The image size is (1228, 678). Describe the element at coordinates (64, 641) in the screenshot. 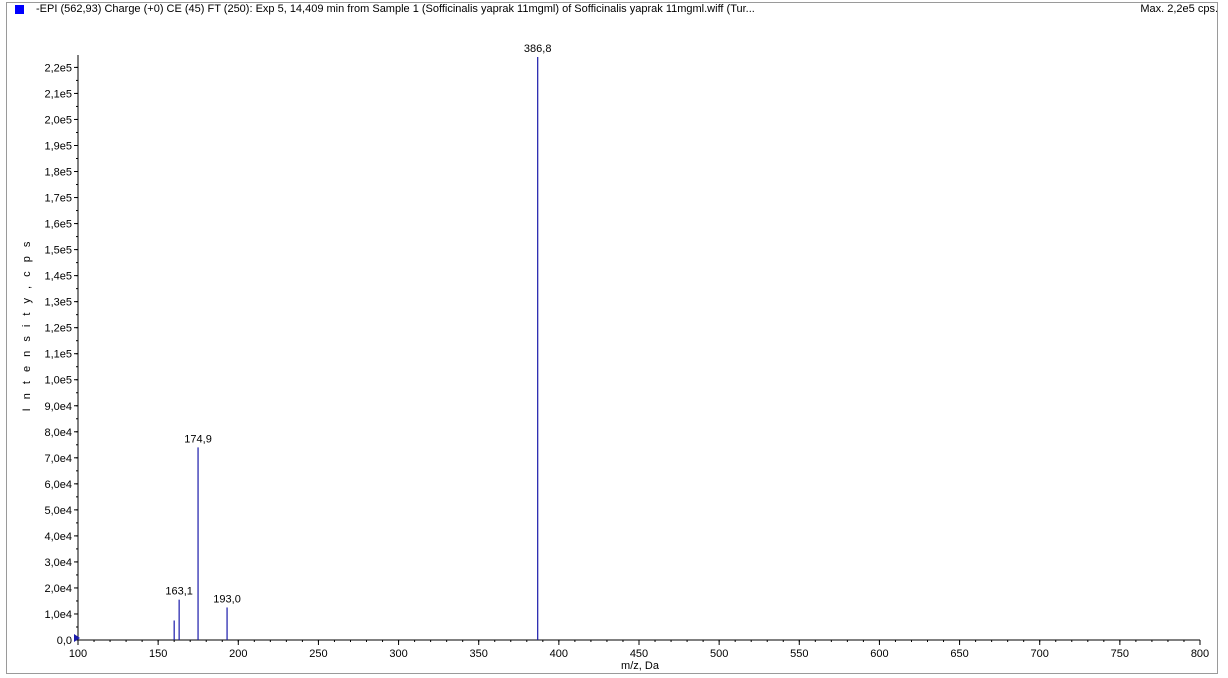

I see `y-tick-label: 0,0` at that location.